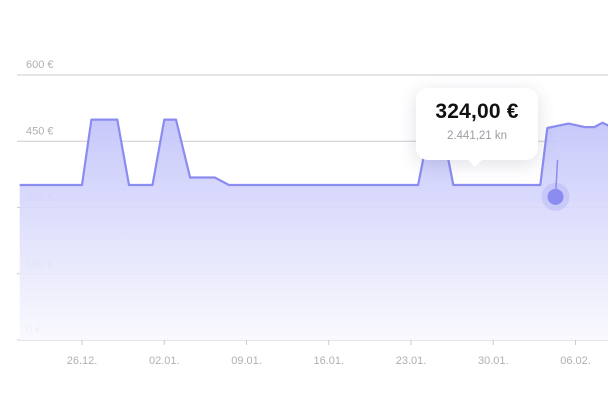 The height and width of the screenshot is (400, 608). What do you see at coordinates (477, 136) in the screenshot?
I see `tooltip-secondary-price: 2.441,21 kn` at bounding box center [477, 136].